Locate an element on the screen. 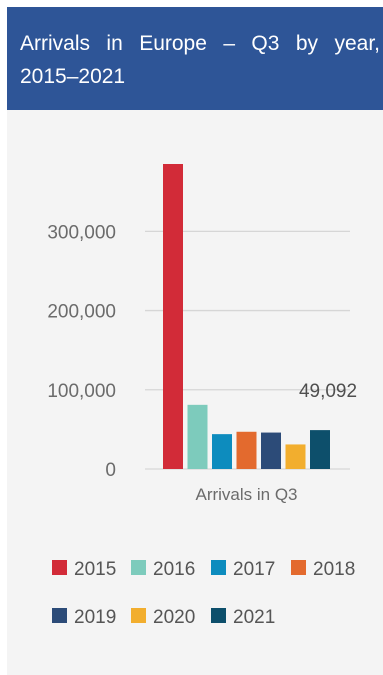 This screenshot has width=383, height=675. bar-2019 is located at coordinates (271, 450).